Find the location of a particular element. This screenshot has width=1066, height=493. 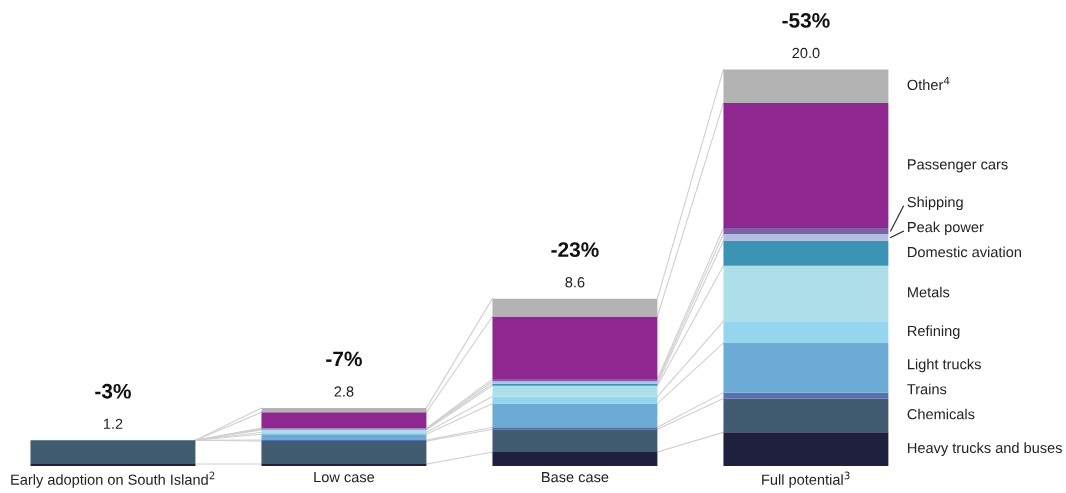

annotation: 8.6 is located at coordinates (575, 282).